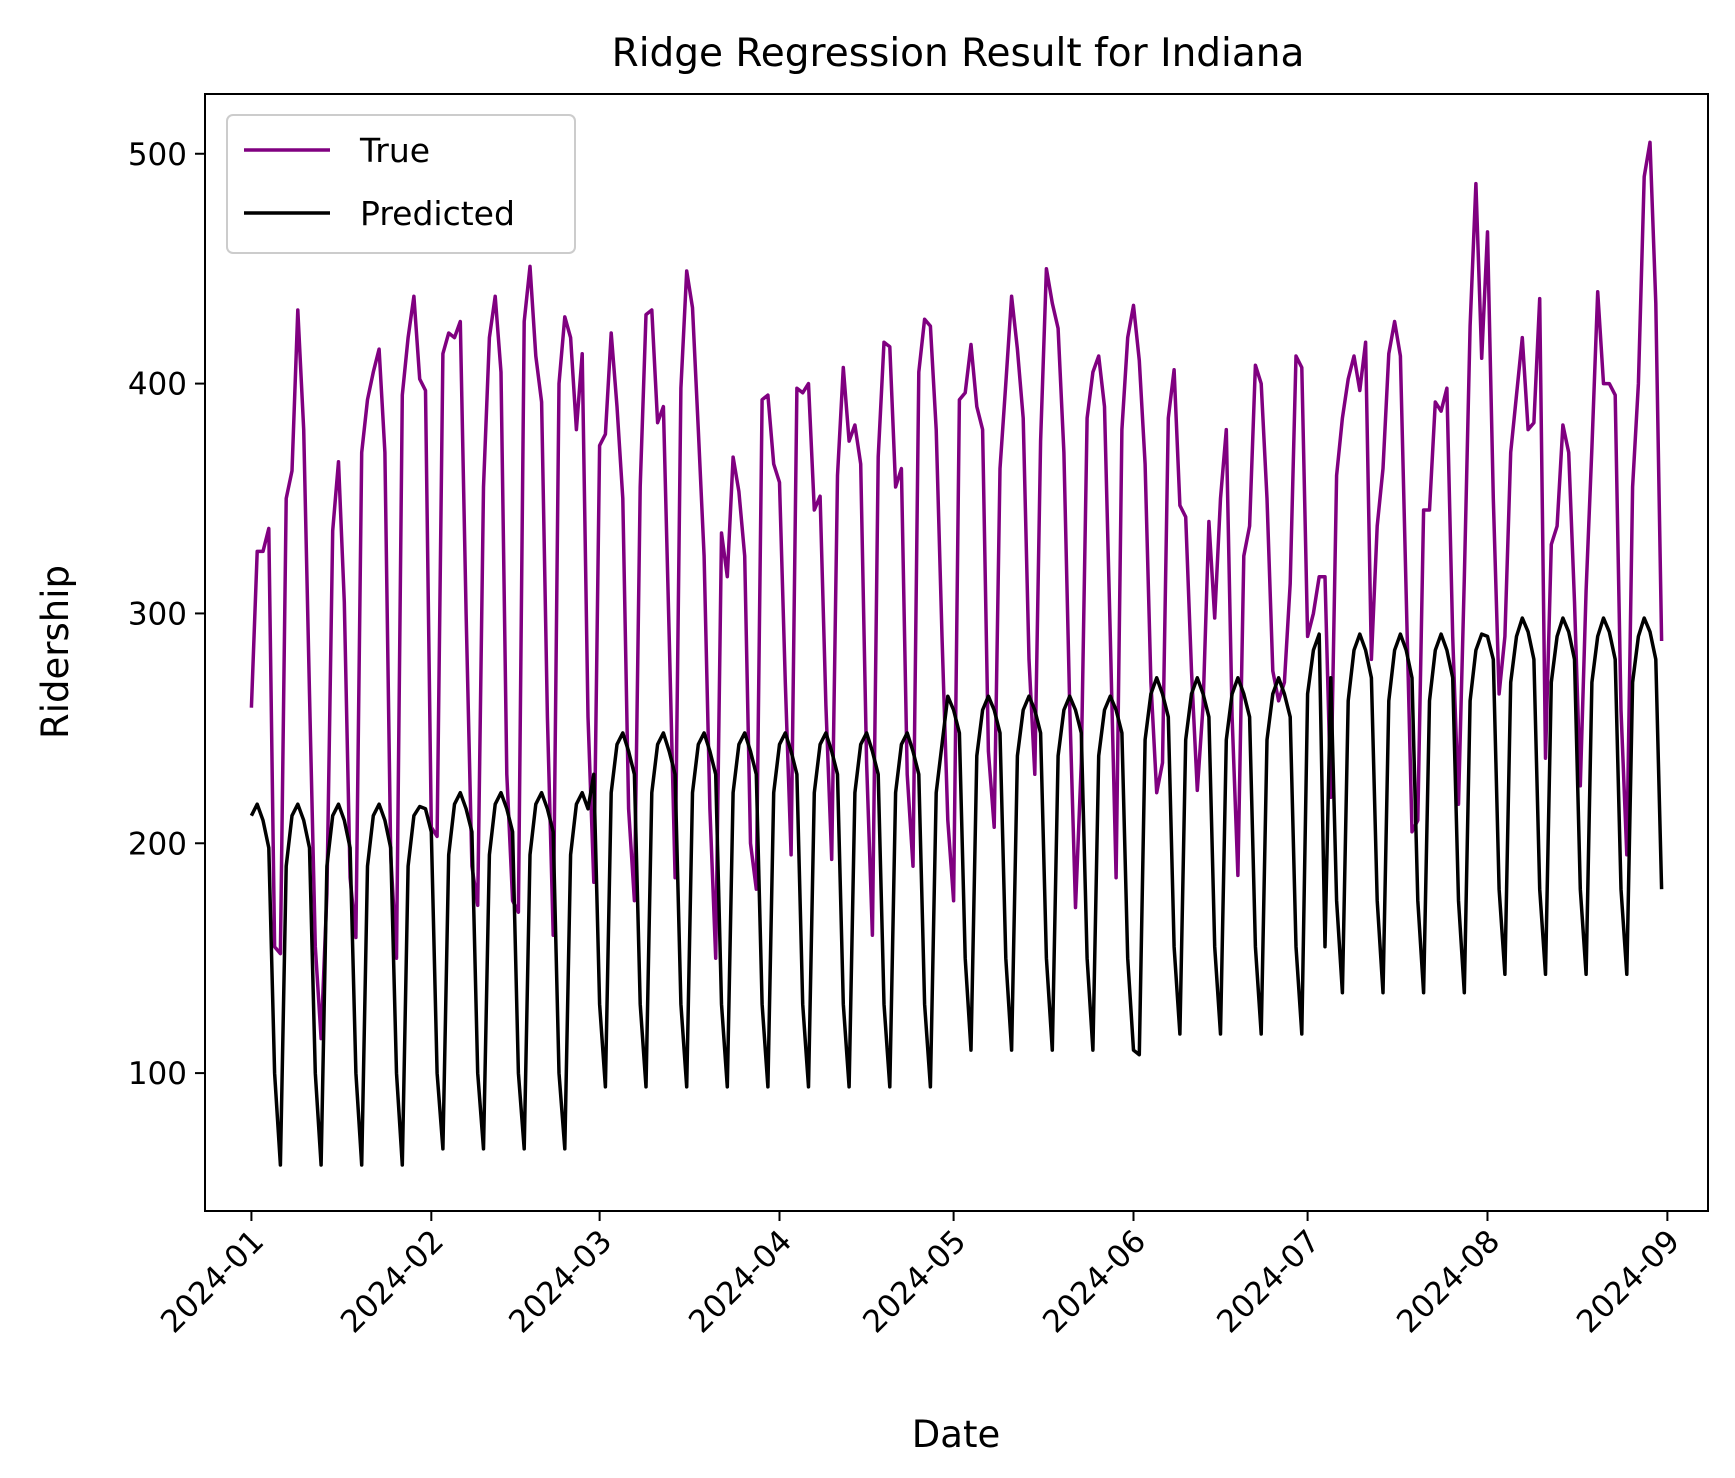  I want to click on legend: True Predicted, so click(401, 184).